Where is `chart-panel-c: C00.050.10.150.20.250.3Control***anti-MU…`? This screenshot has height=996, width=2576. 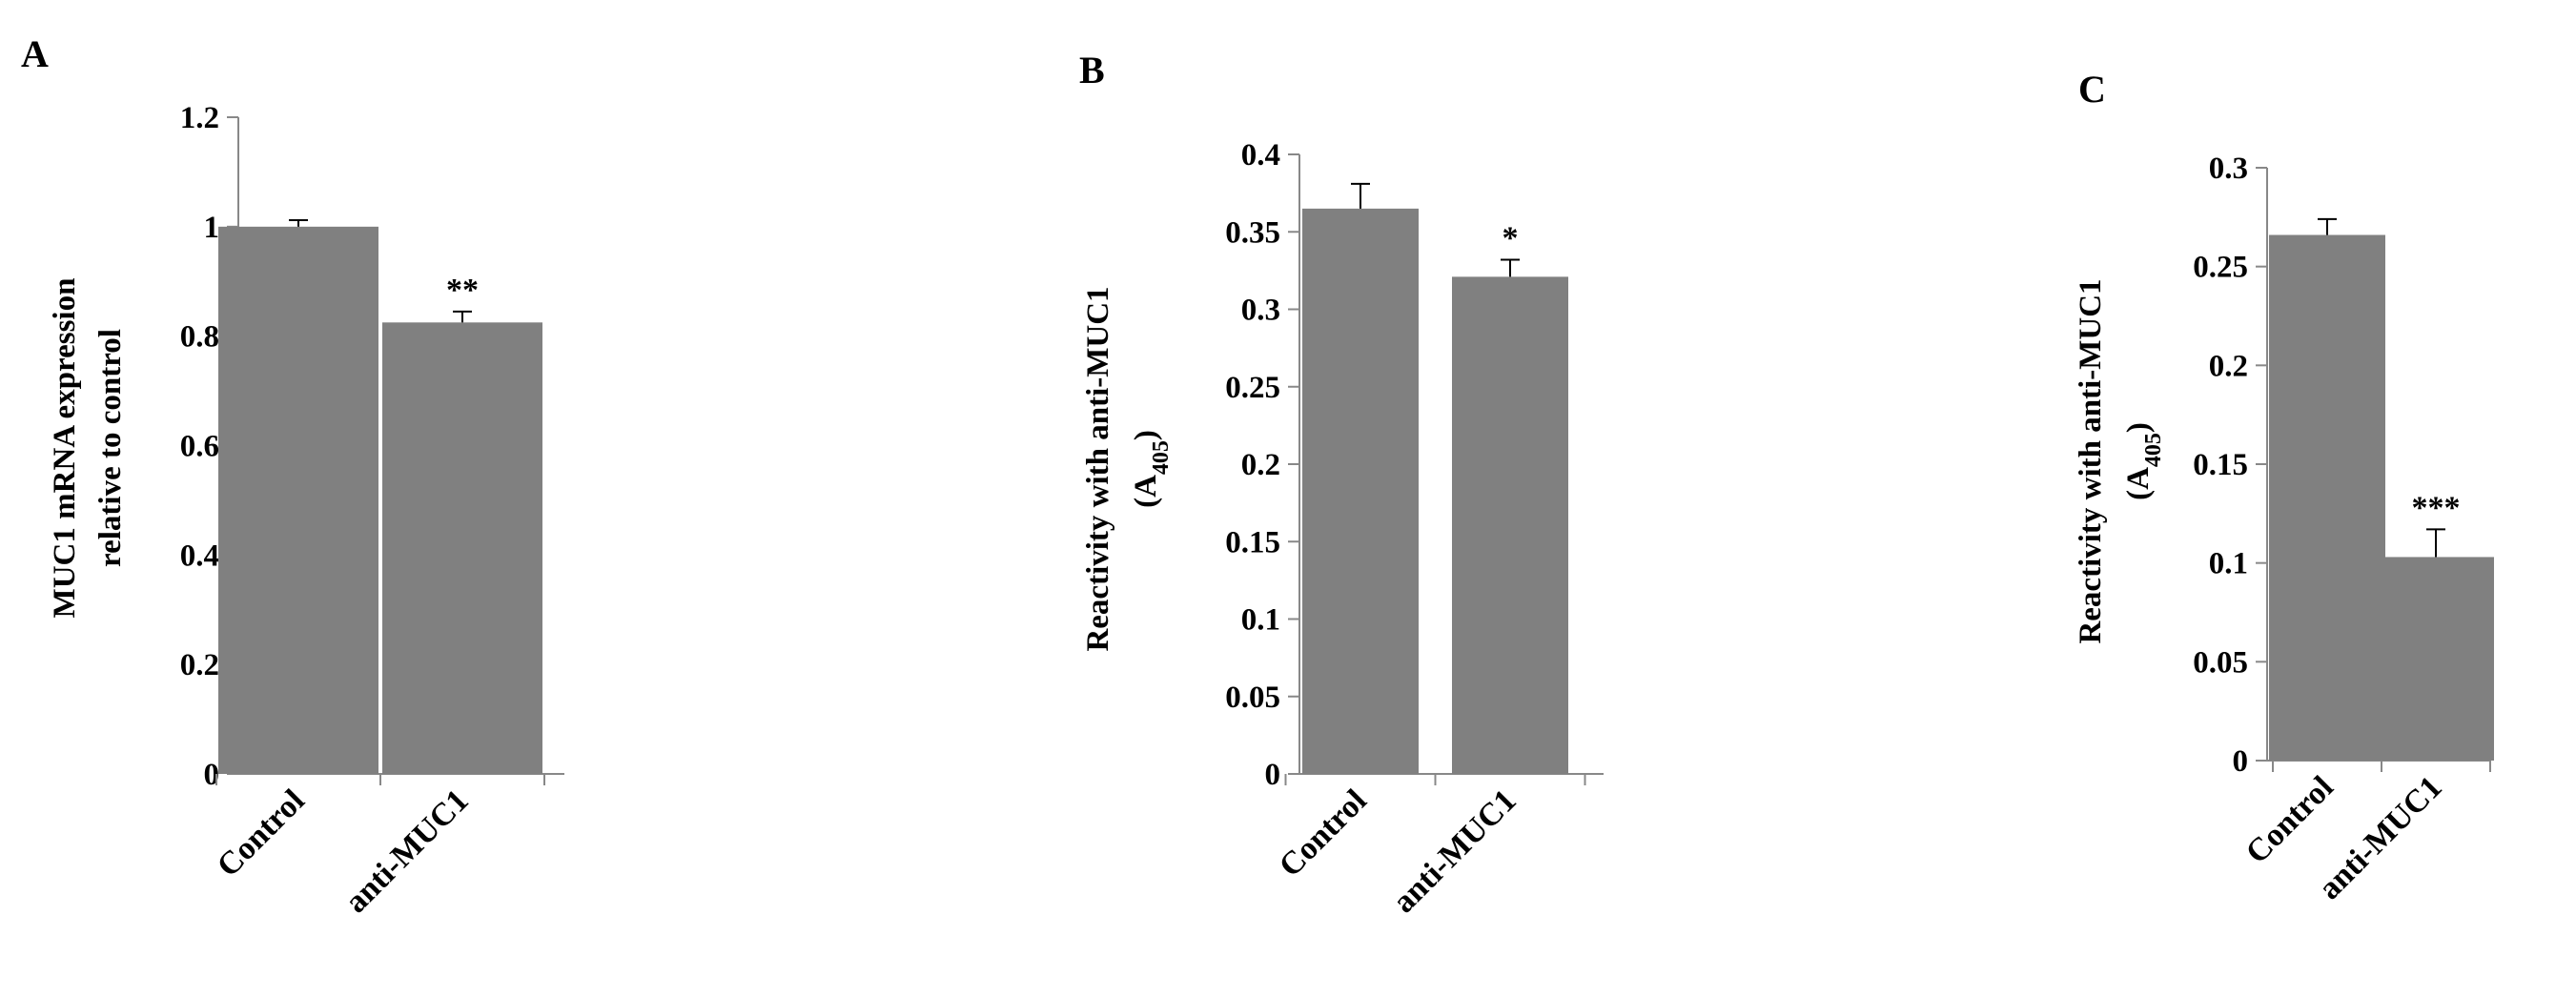
chart-panel-c: C00.050.10.150.20.250.3Control***anti-MU… is located at coordinates (2284, 487).